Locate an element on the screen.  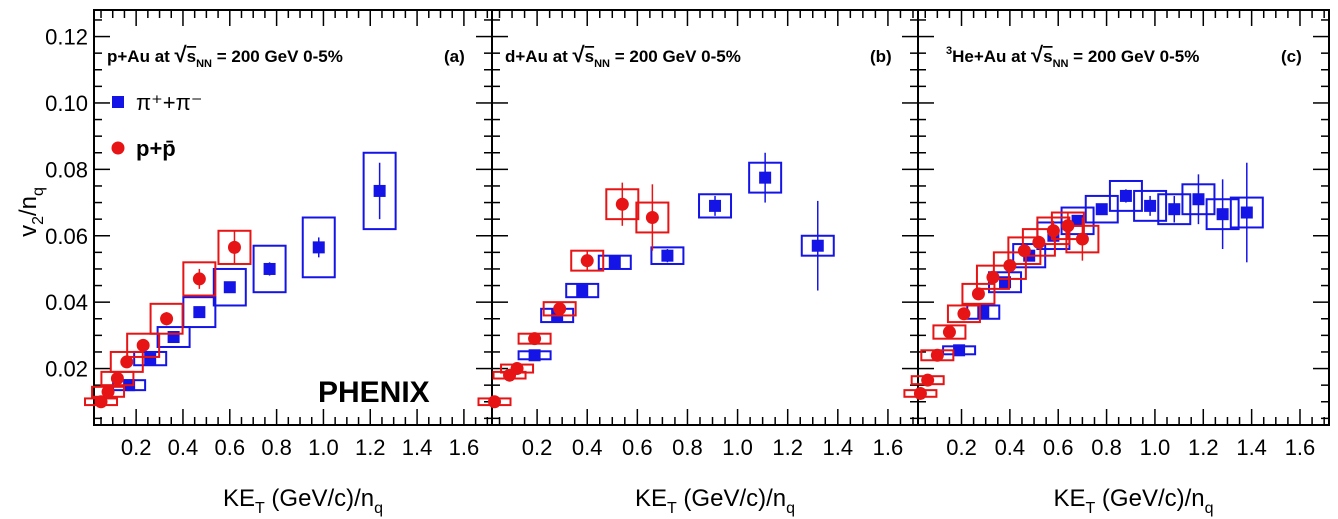
legend: π⁺+π⁻ p+p̄ is located at coordinates (156, 125).